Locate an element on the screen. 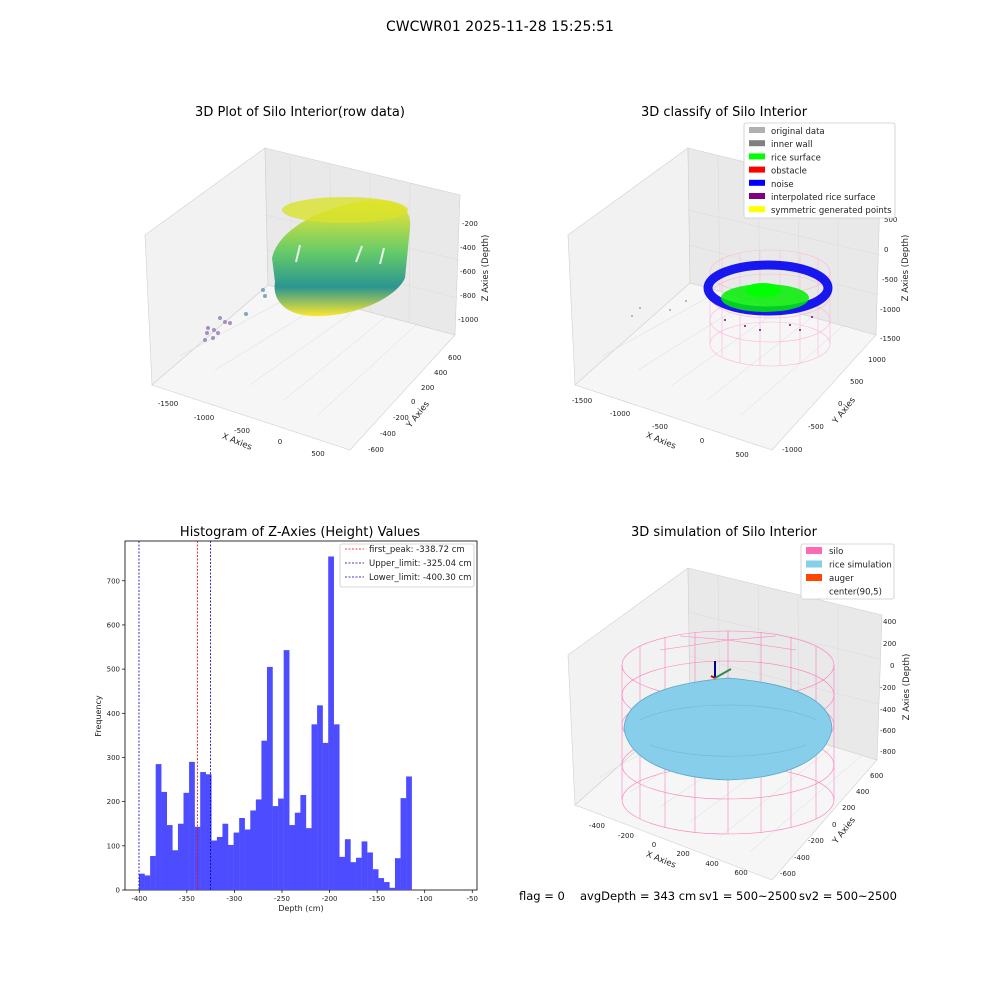 The image size is (1000, 1000). classify-rice-peak is located at coordinates (763, 290).